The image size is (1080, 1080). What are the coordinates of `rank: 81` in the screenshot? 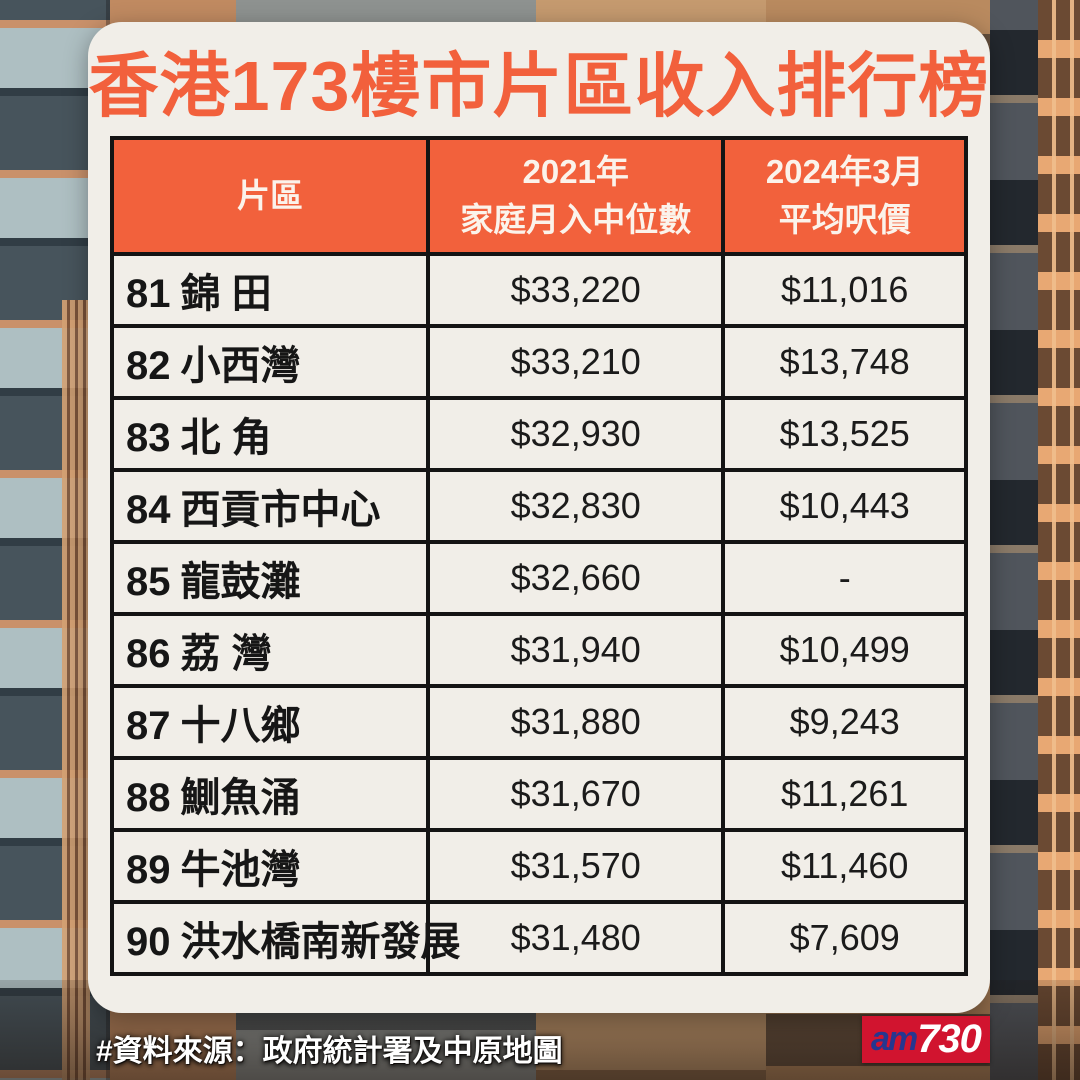 It's located at (148, 294).